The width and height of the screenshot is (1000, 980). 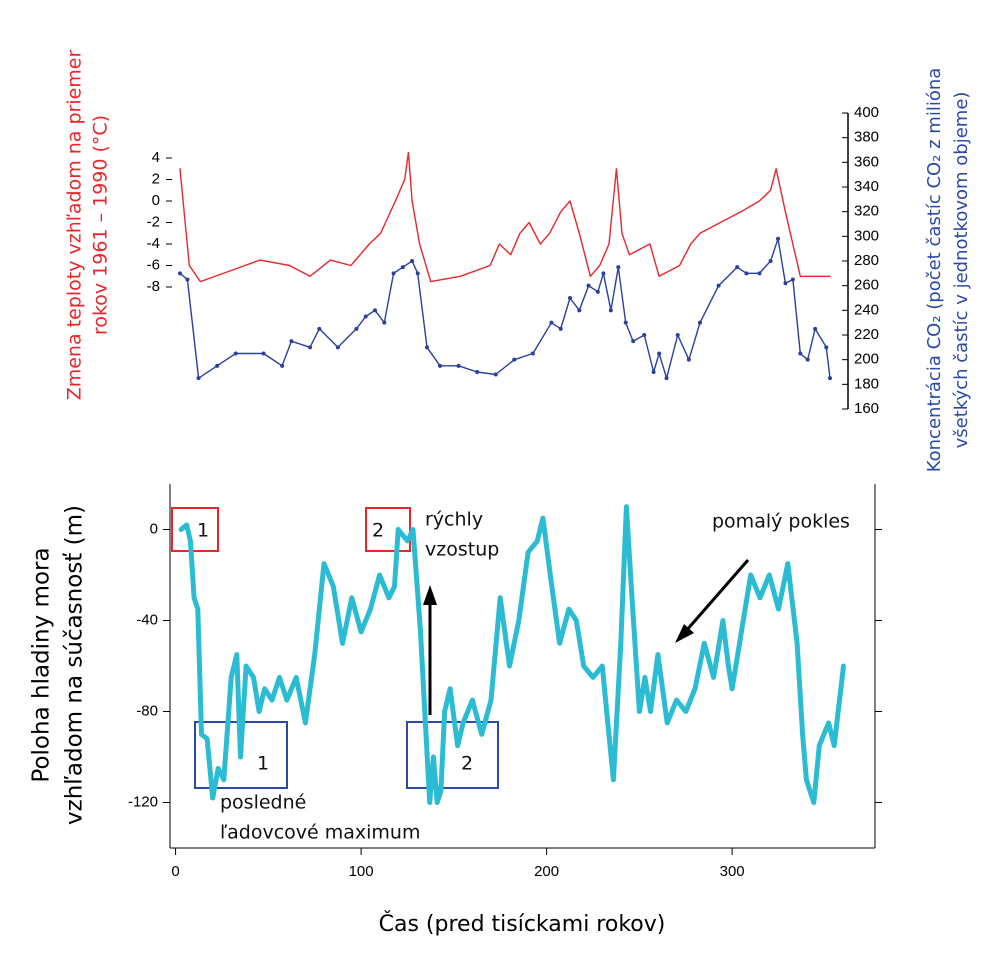 I want to click on y-axis-label: vzhľadom na súčasnosť (m), so click(x=75, y=665).